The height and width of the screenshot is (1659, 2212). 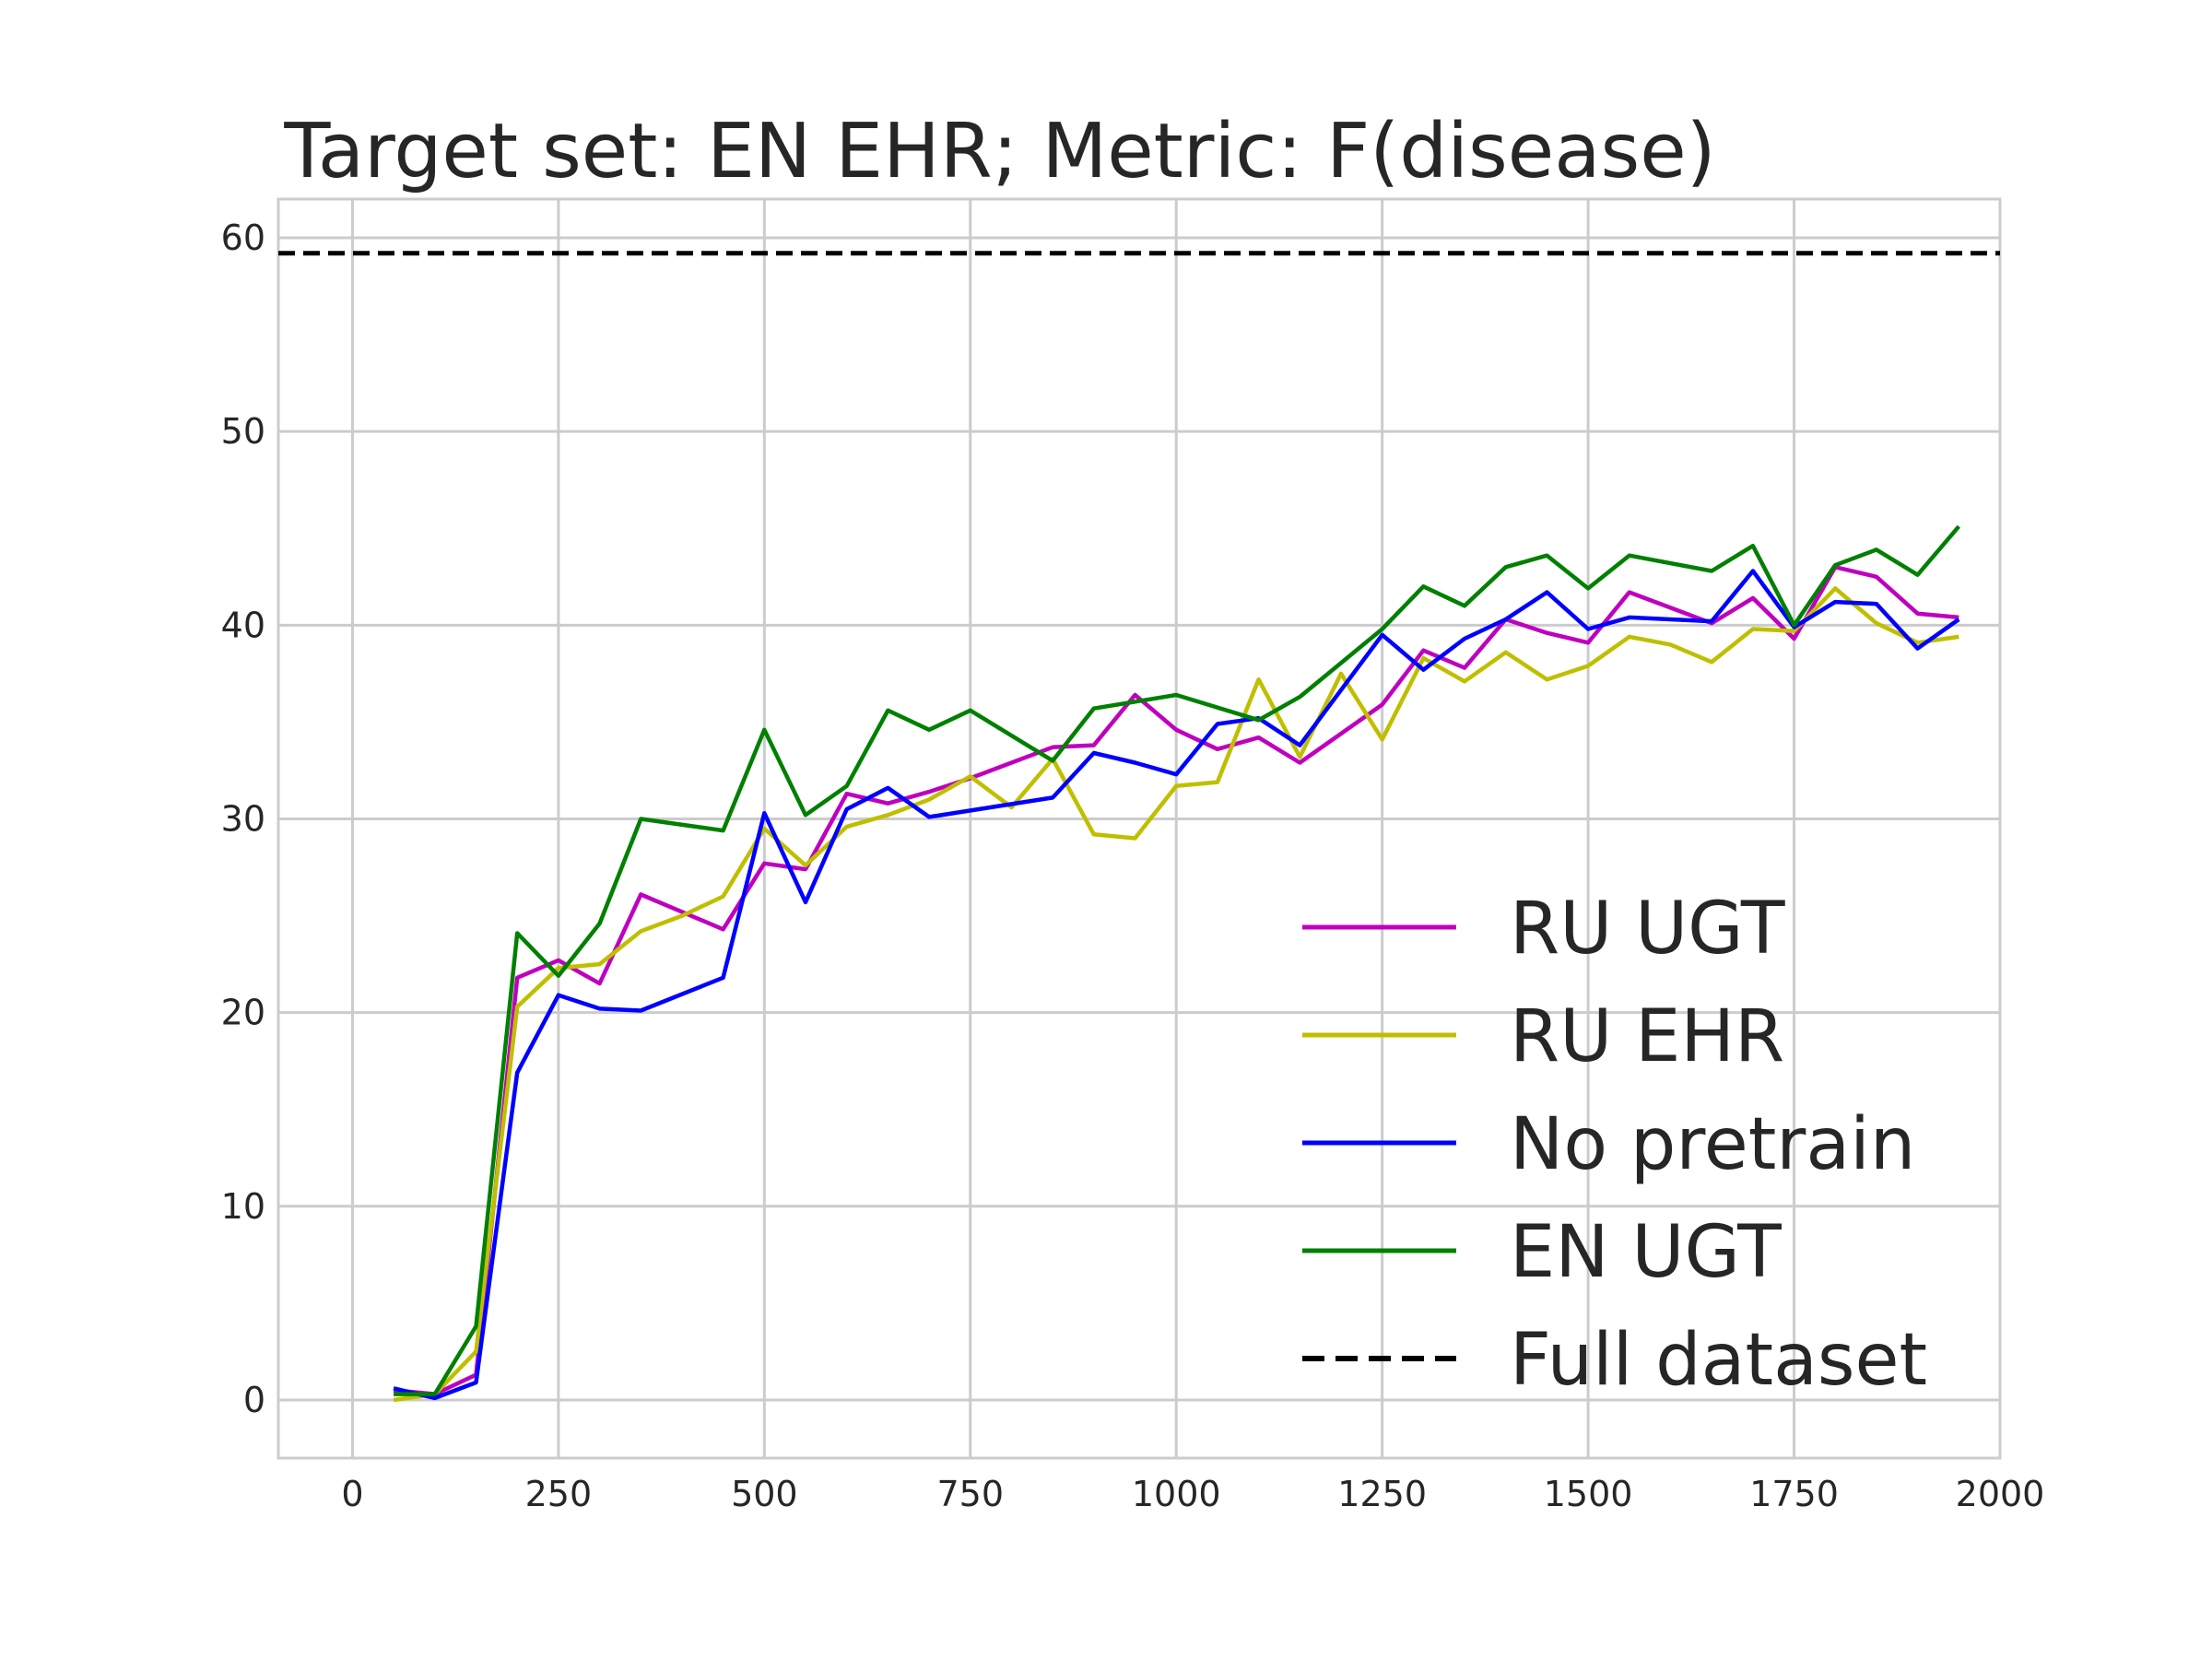 I want to click on legend-label: Full dataset, so click(x=1718, y=1360).